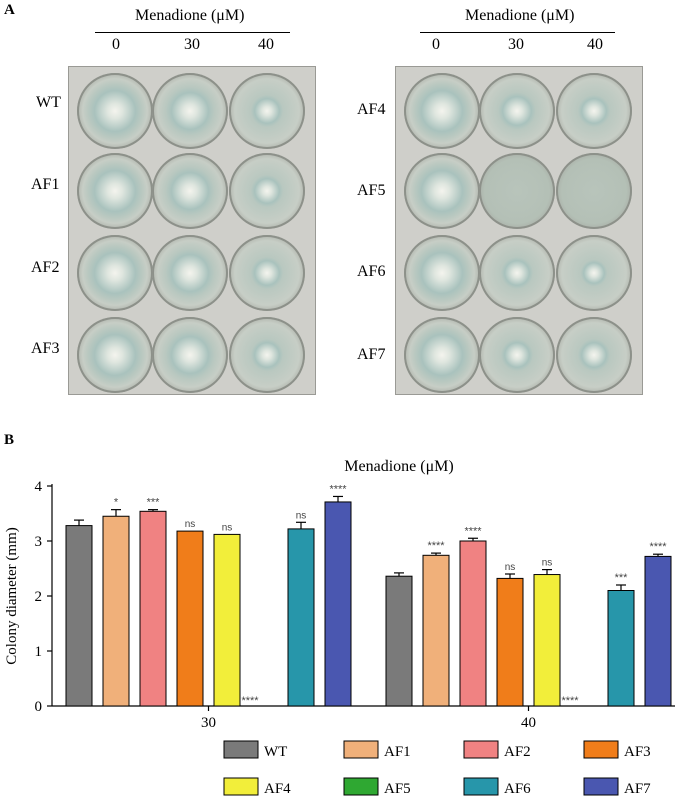  I want to click on y-tick-label: 0, so click(39, 707).